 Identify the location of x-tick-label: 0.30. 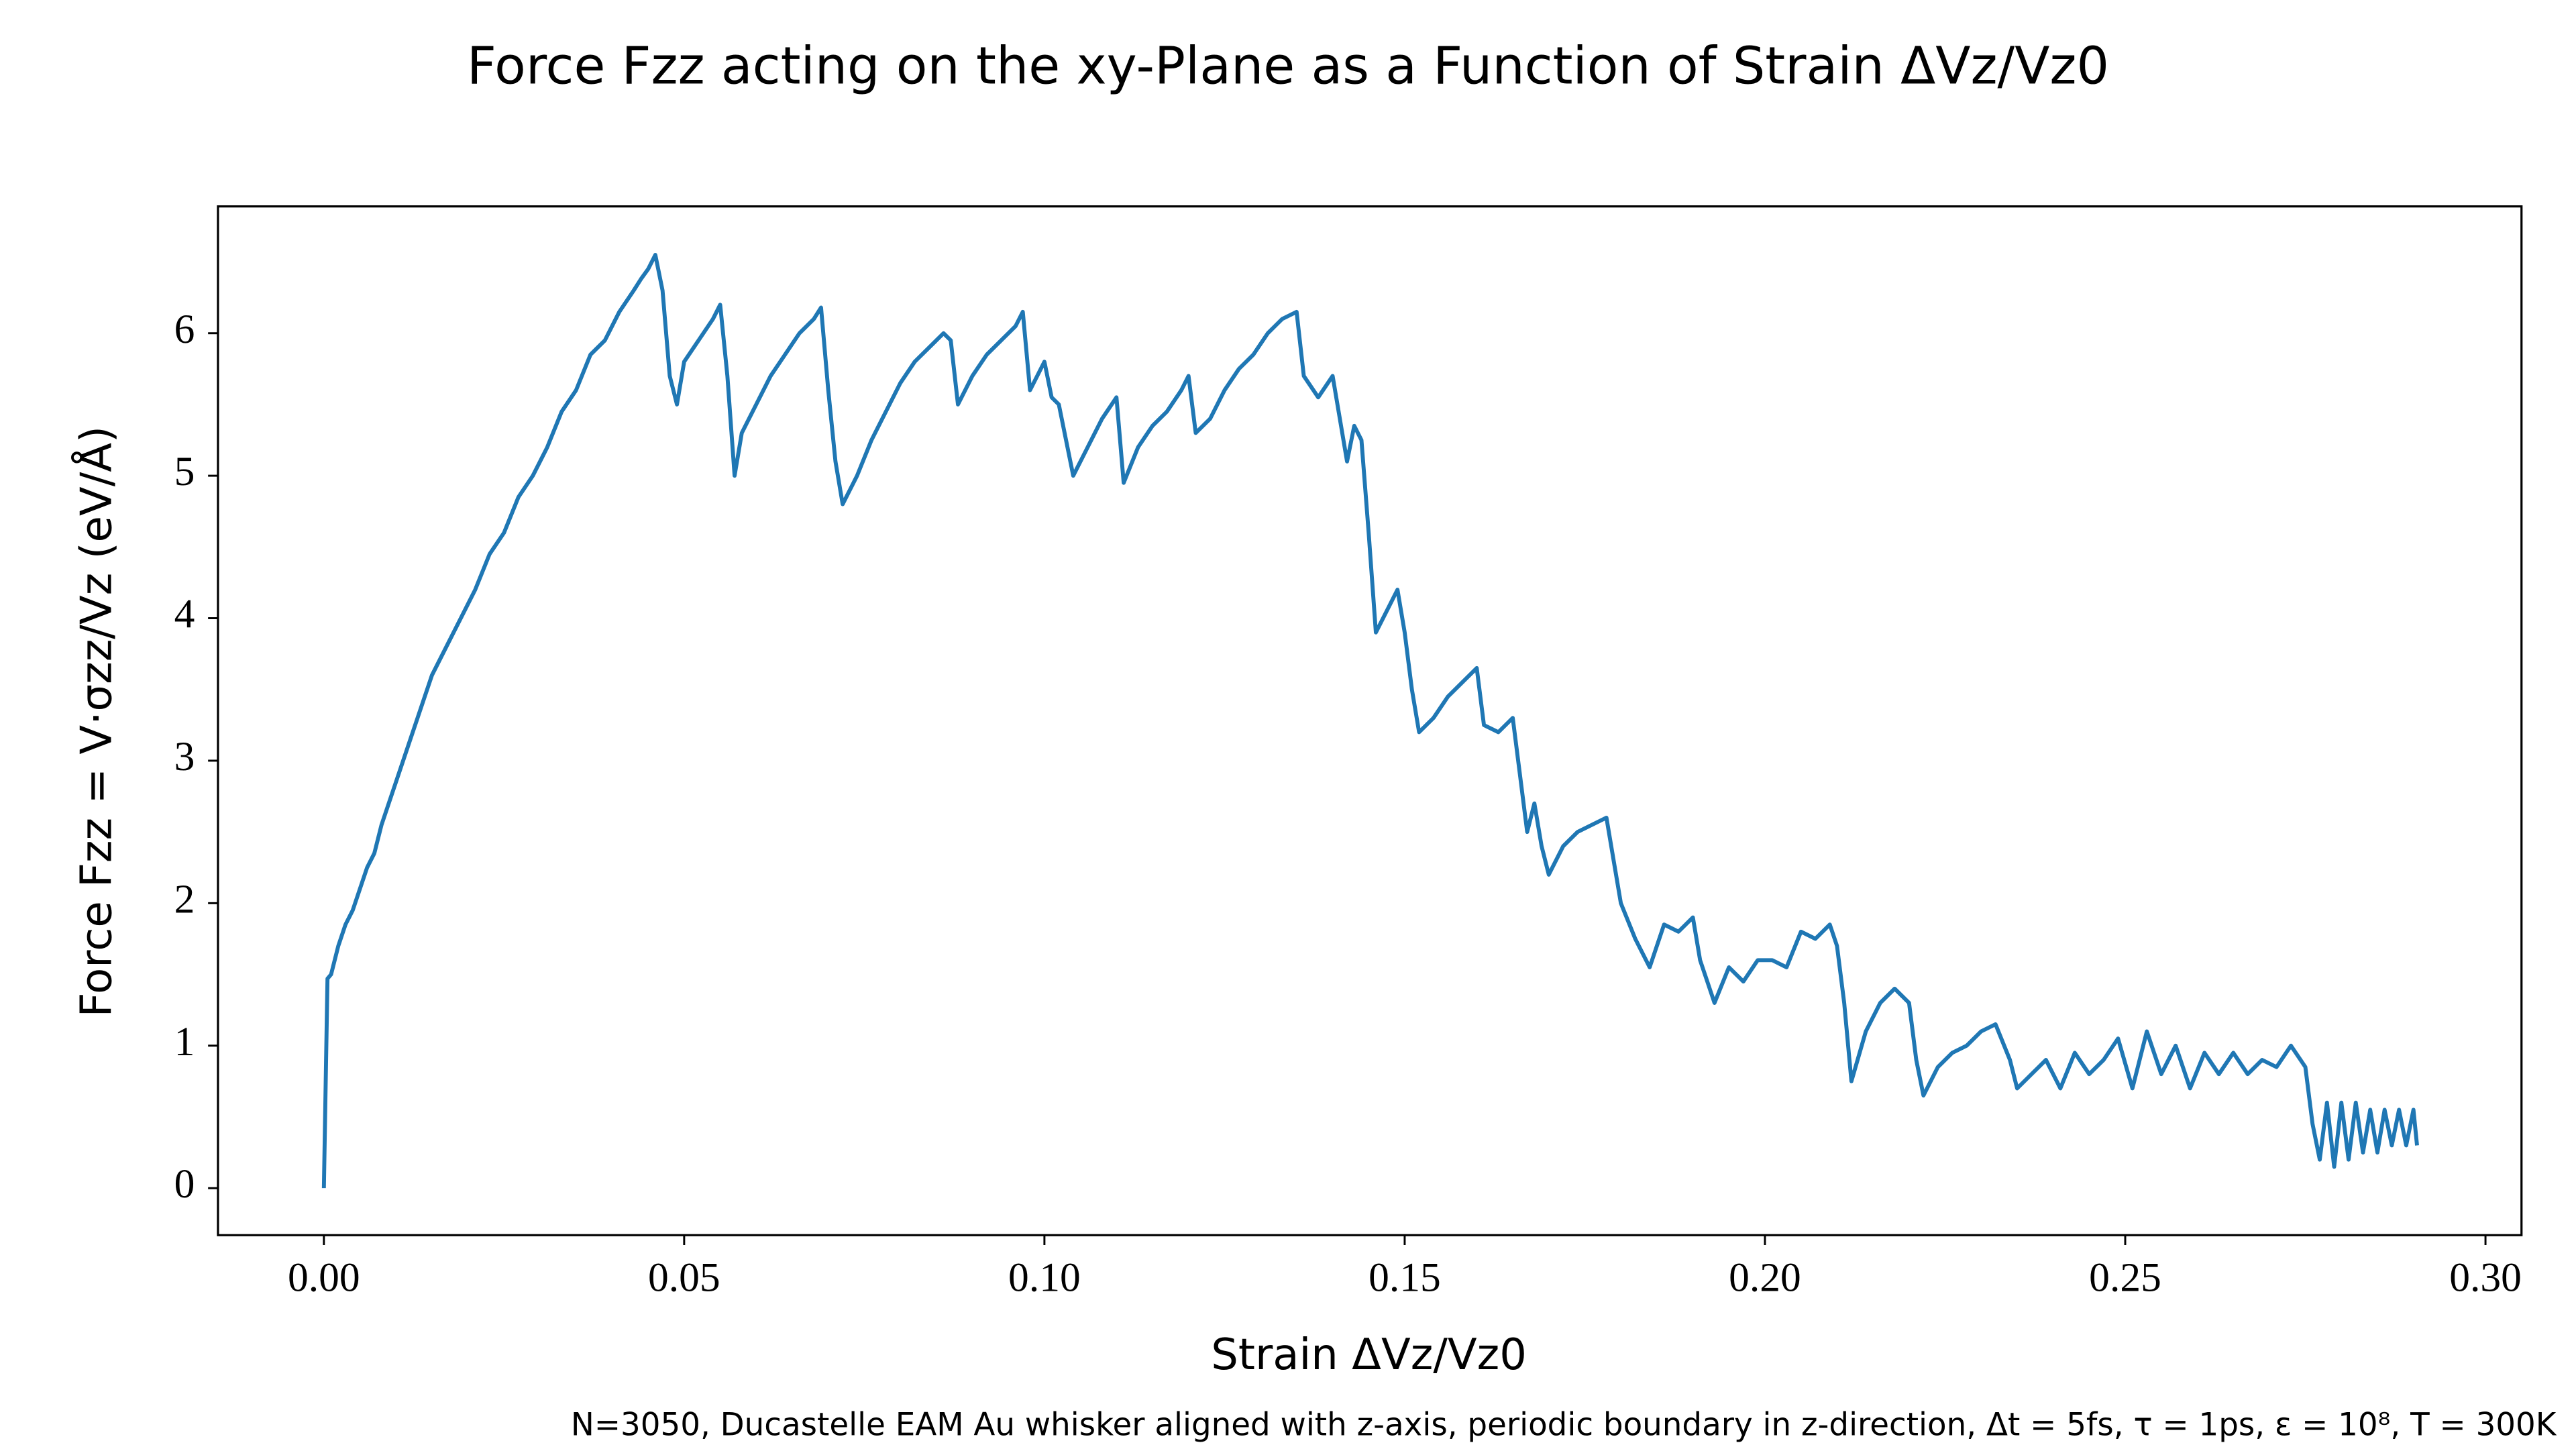
(2485, 1277).